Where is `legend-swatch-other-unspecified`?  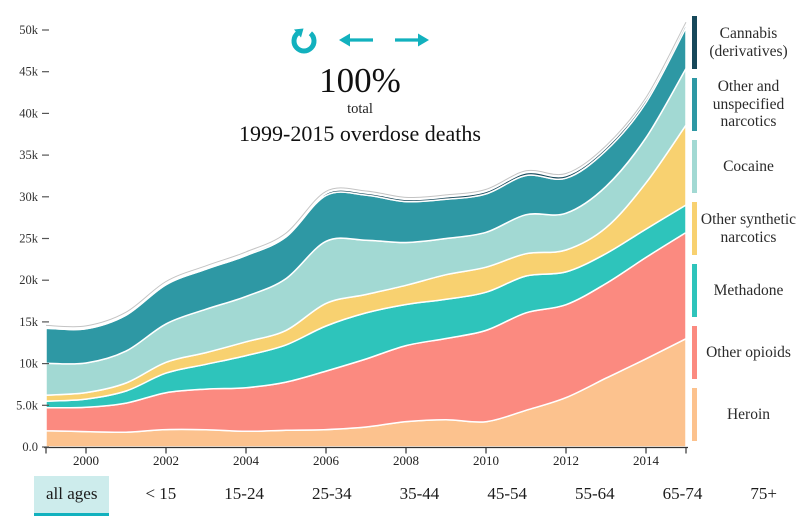
legend-swatch-other-unspecified is located at coordinates (694, 104).